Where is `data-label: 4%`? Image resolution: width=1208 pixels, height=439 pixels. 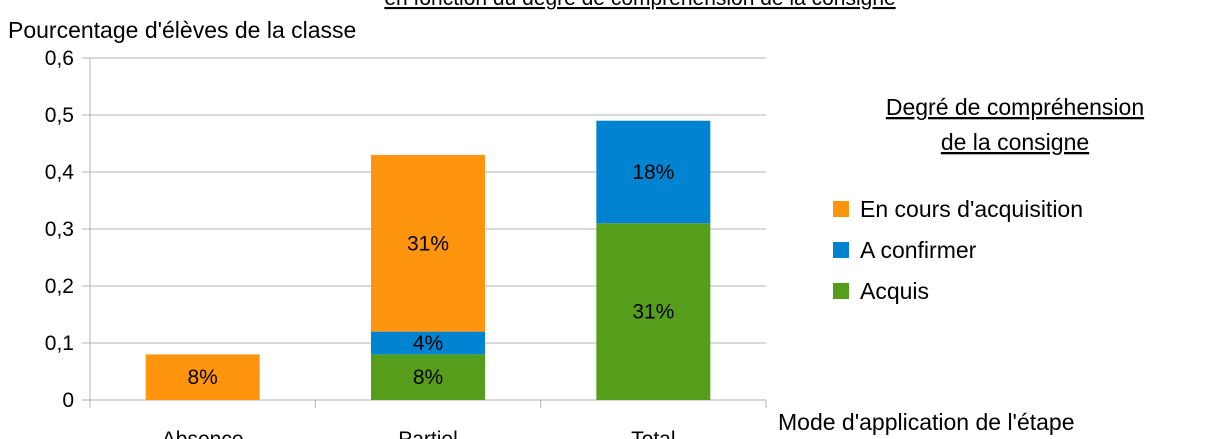
data-label: 4% is located at coordinates (428, 343).